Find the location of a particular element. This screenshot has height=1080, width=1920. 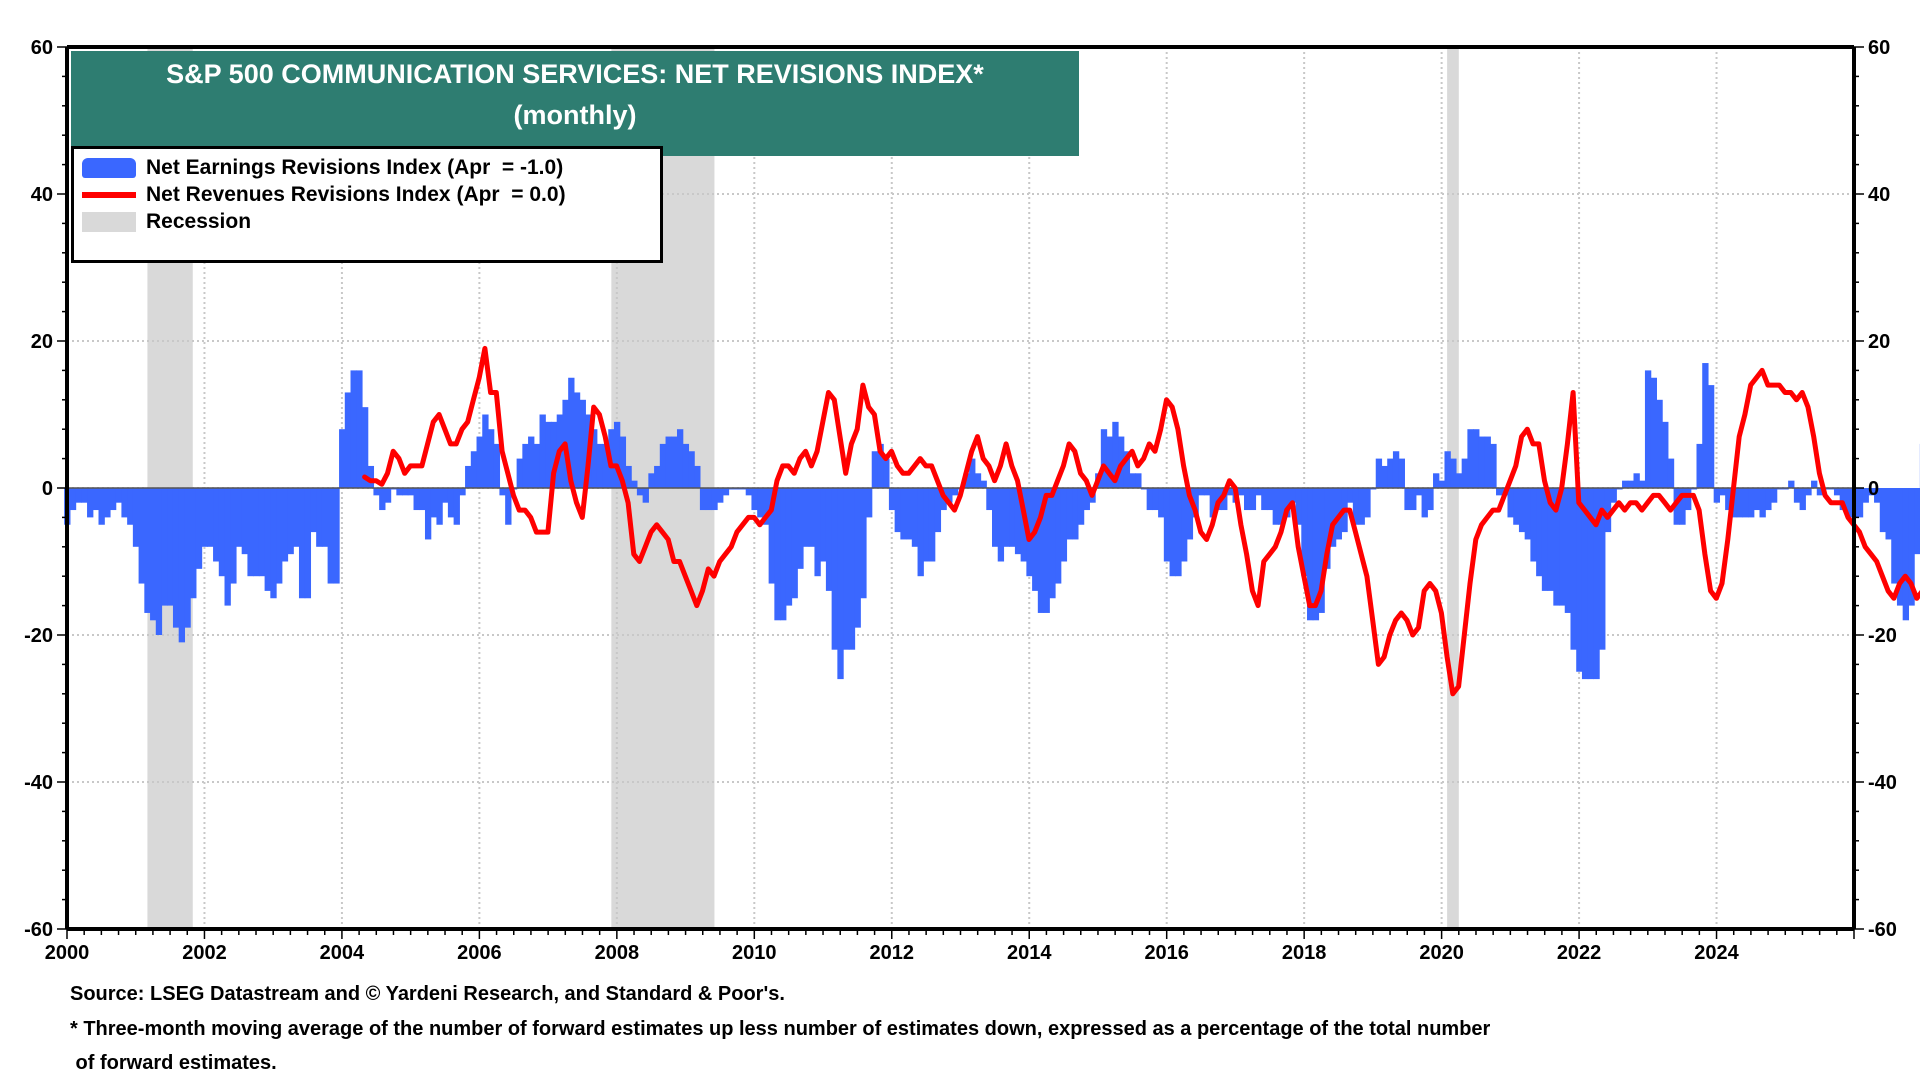

y-tick-label-right: 0 is located at coordinates (1873, 489).